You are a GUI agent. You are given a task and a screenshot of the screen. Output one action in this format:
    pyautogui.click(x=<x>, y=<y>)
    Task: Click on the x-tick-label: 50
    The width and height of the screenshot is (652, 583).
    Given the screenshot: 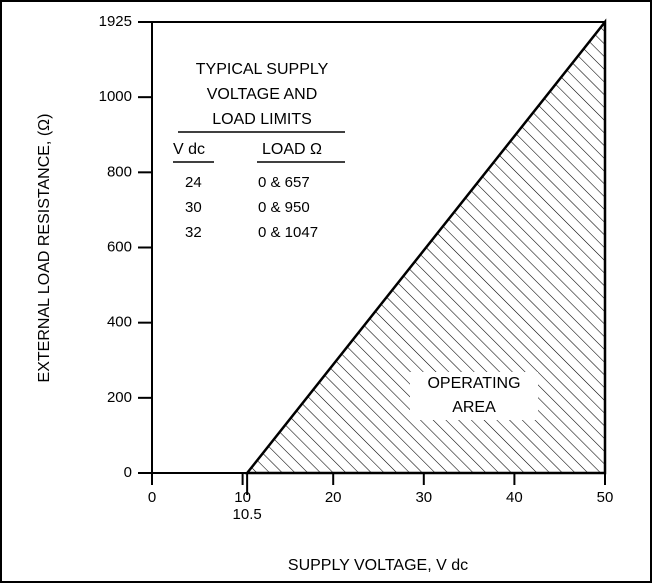 What is the action you would take?
    pyautogui.click(x=605, y=497)
    